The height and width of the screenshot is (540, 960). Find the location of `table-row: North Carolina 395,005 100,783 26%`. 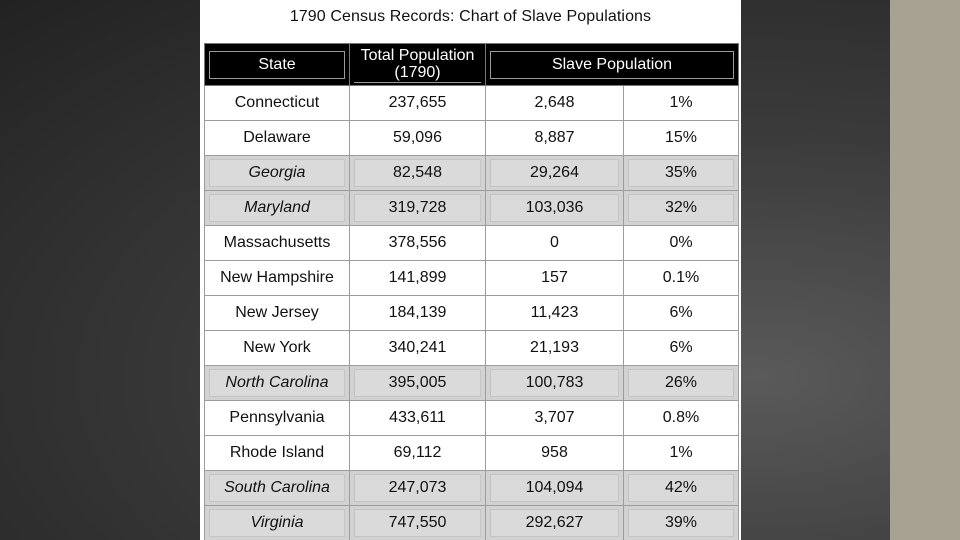

table-row: North Carolina 395,005 100,783 26% is located at coordinates (471, 383).